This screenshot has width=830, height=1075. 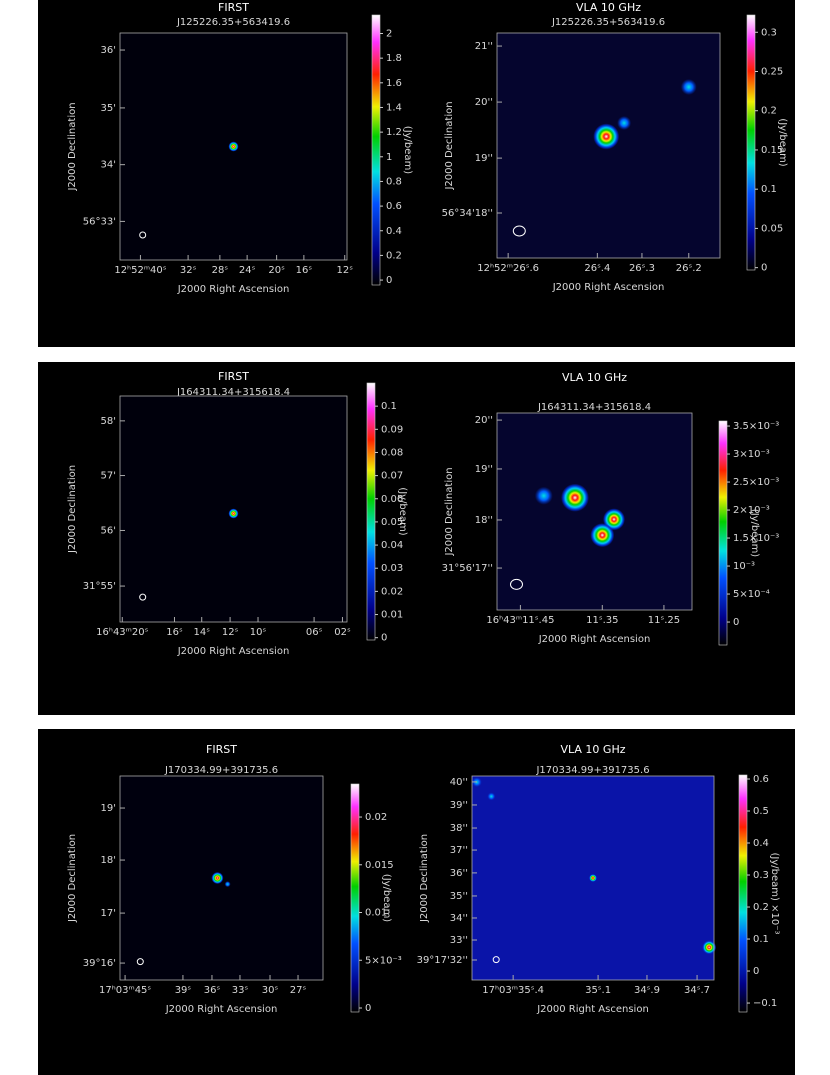 What do you see at coordinates (459, 782) in the screenshot?
I see `y-tick-label: 40''` at bounding box center [459, 782].